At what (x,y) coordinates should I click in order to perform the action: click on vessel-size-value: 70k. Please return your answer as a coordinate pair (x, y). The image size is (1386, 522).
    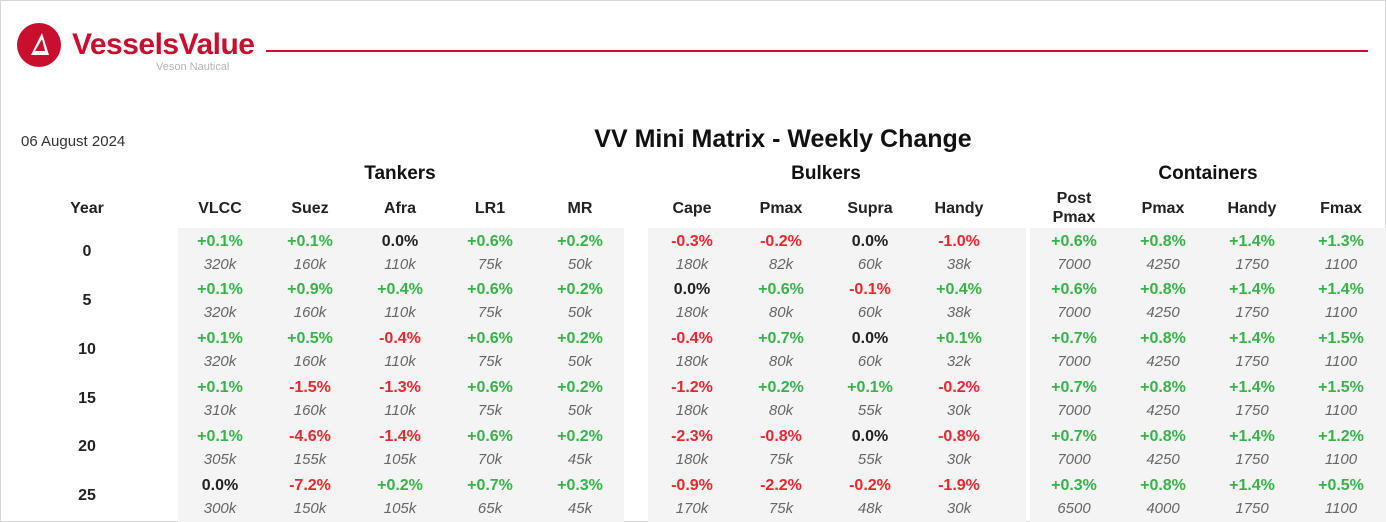
    Looking at the image, I should click on (490, 459).